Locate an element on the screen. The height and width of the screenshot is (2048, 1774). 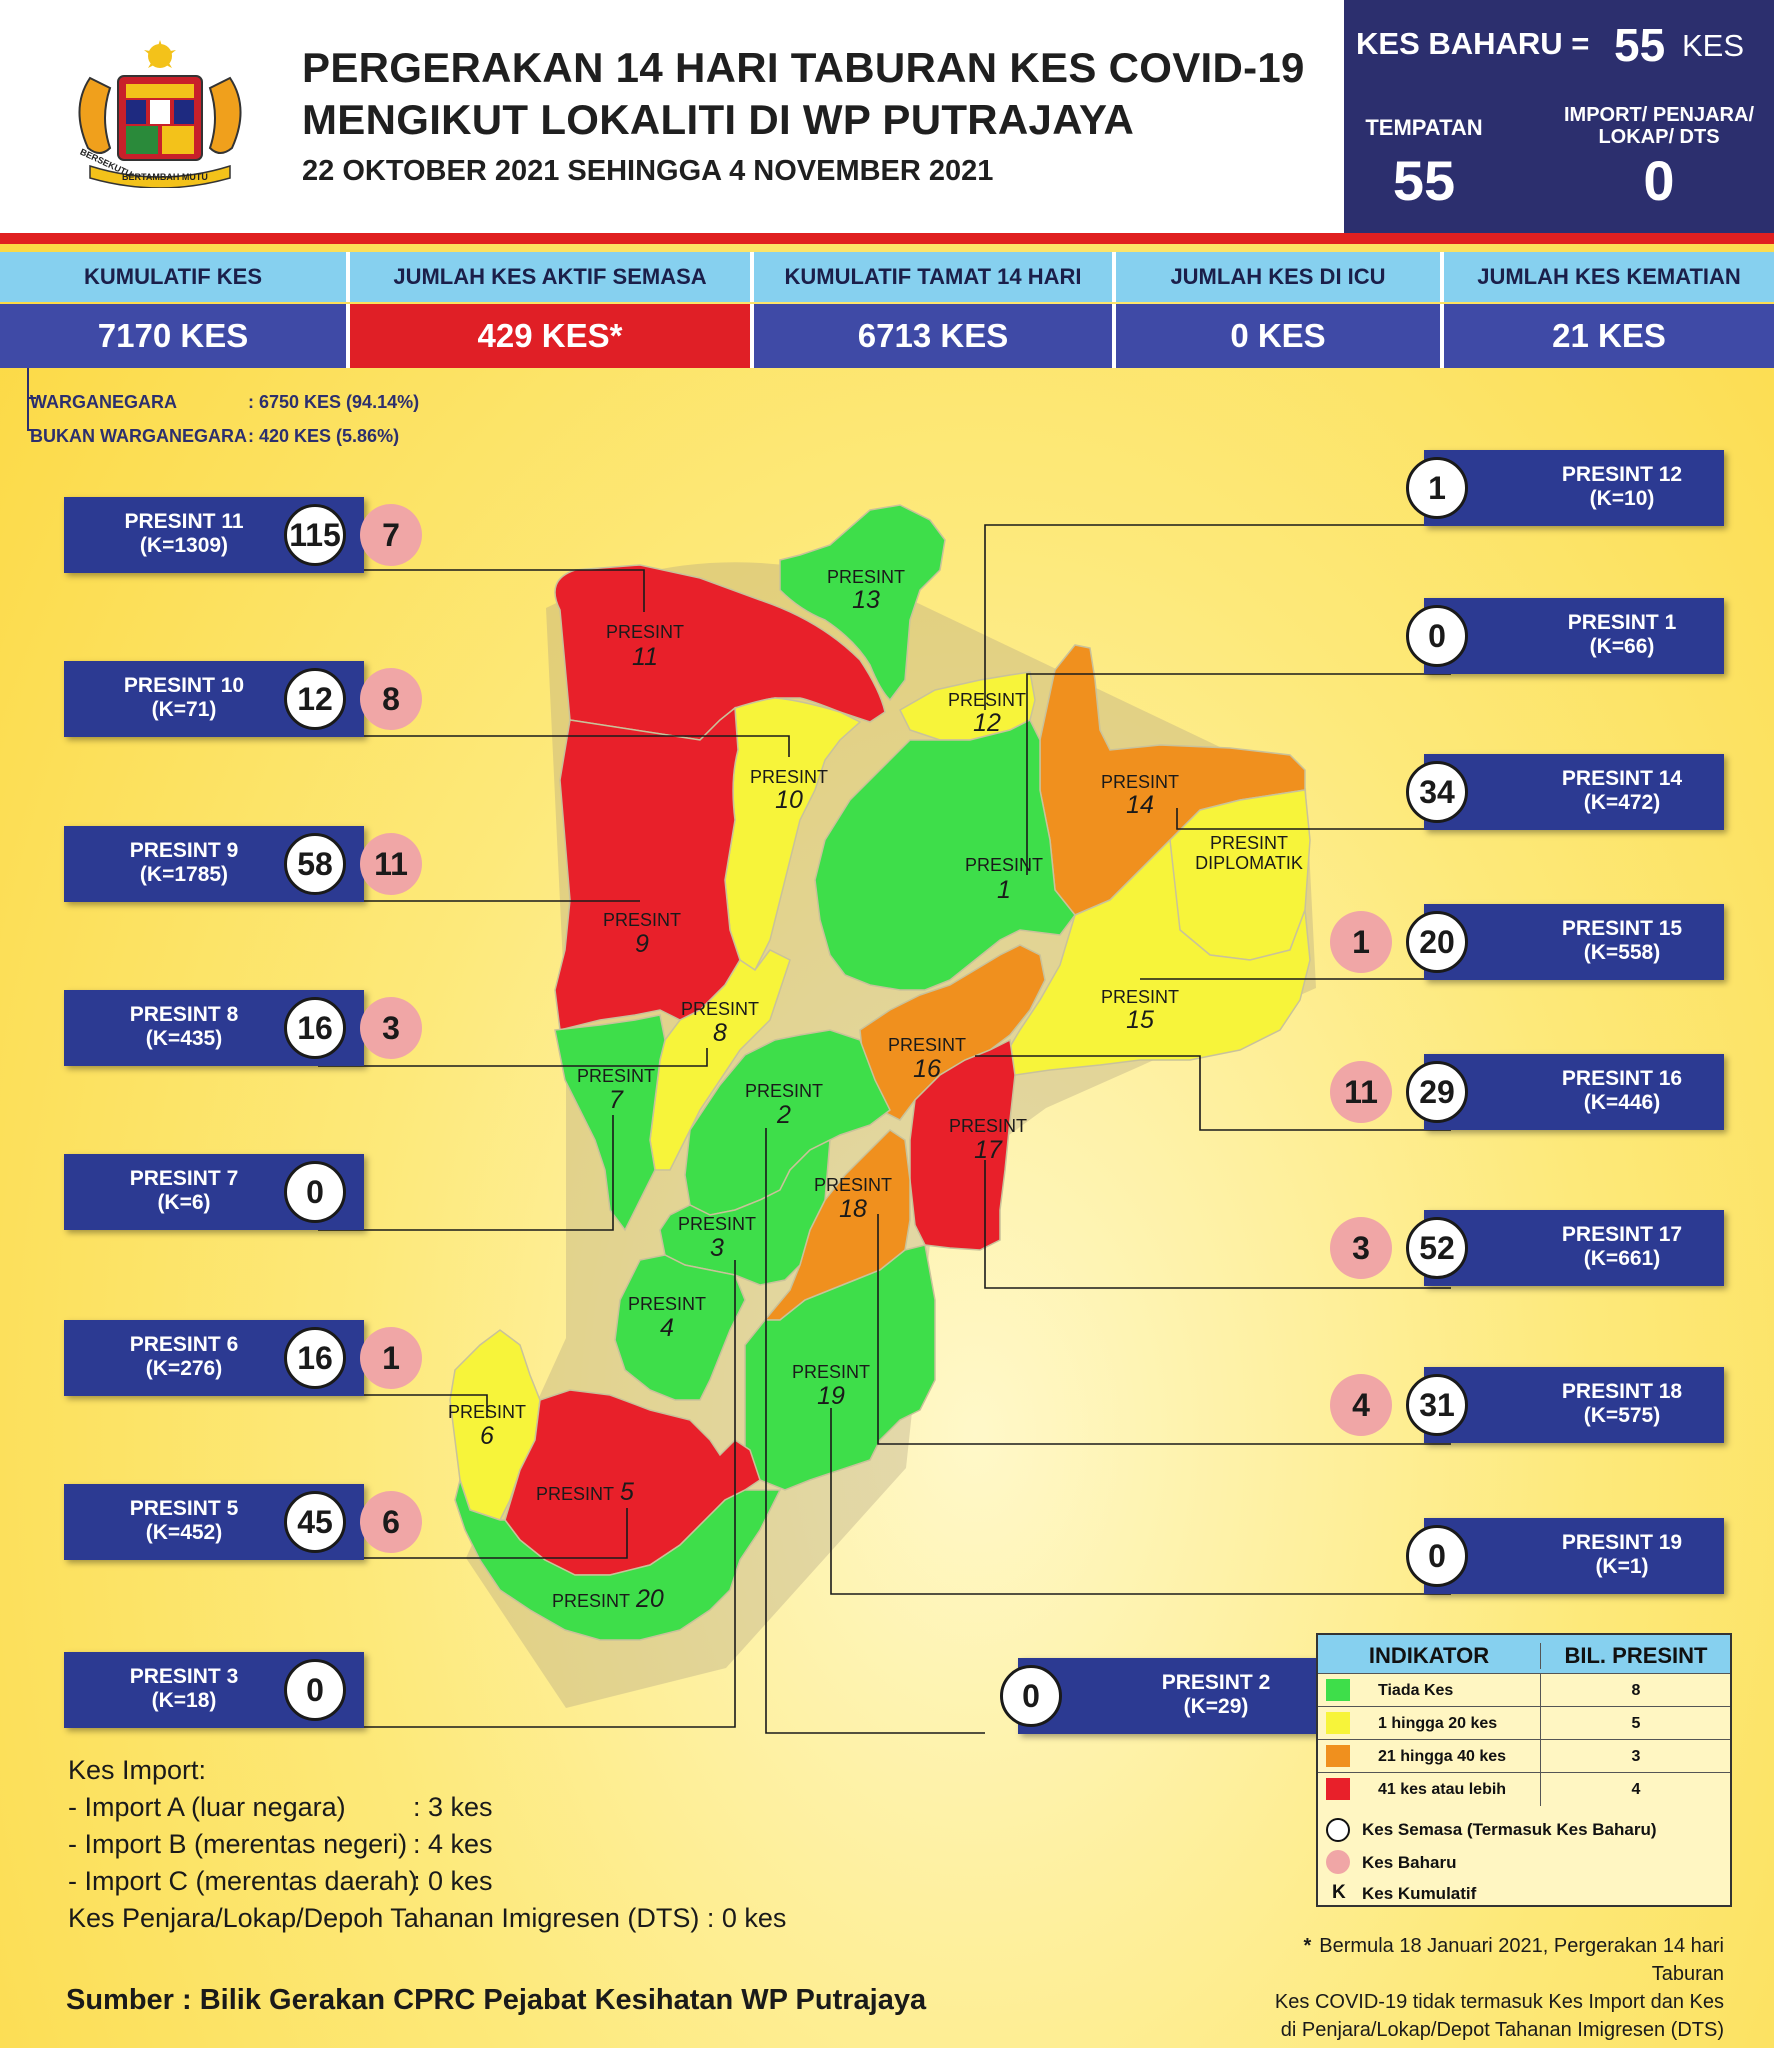
map-label-number-3: 3 is located at coordinates (717, 1248).